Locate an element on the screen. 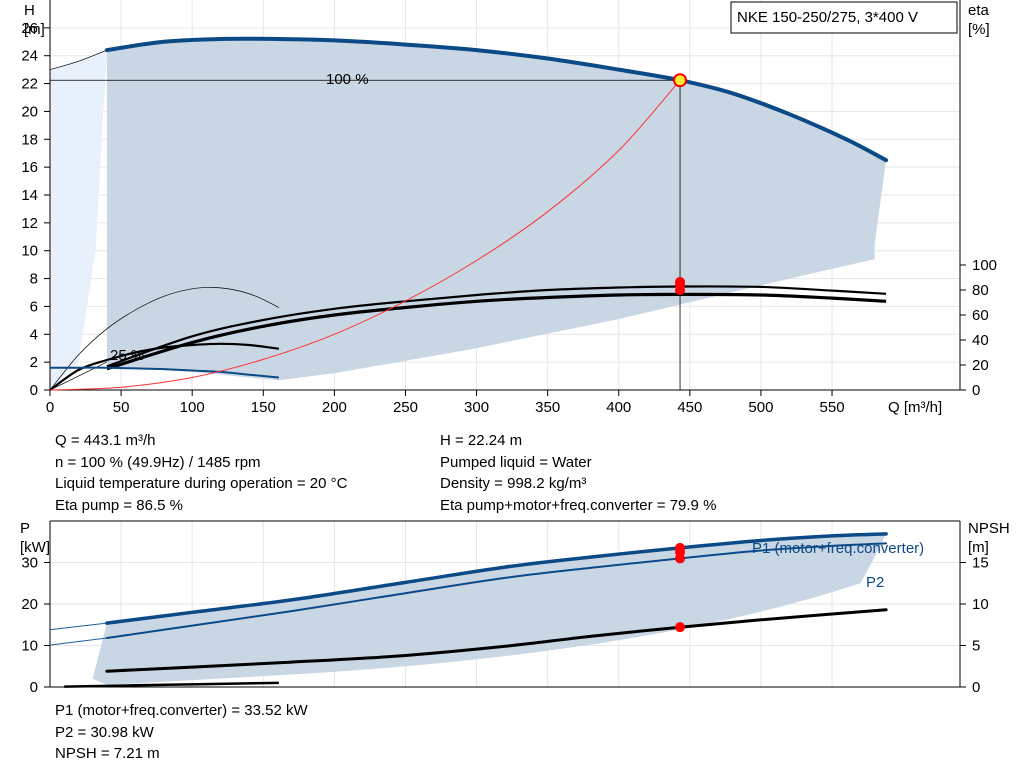  bottom-y-axis-label-unit: [kW] is located at coordinates (35, 547).